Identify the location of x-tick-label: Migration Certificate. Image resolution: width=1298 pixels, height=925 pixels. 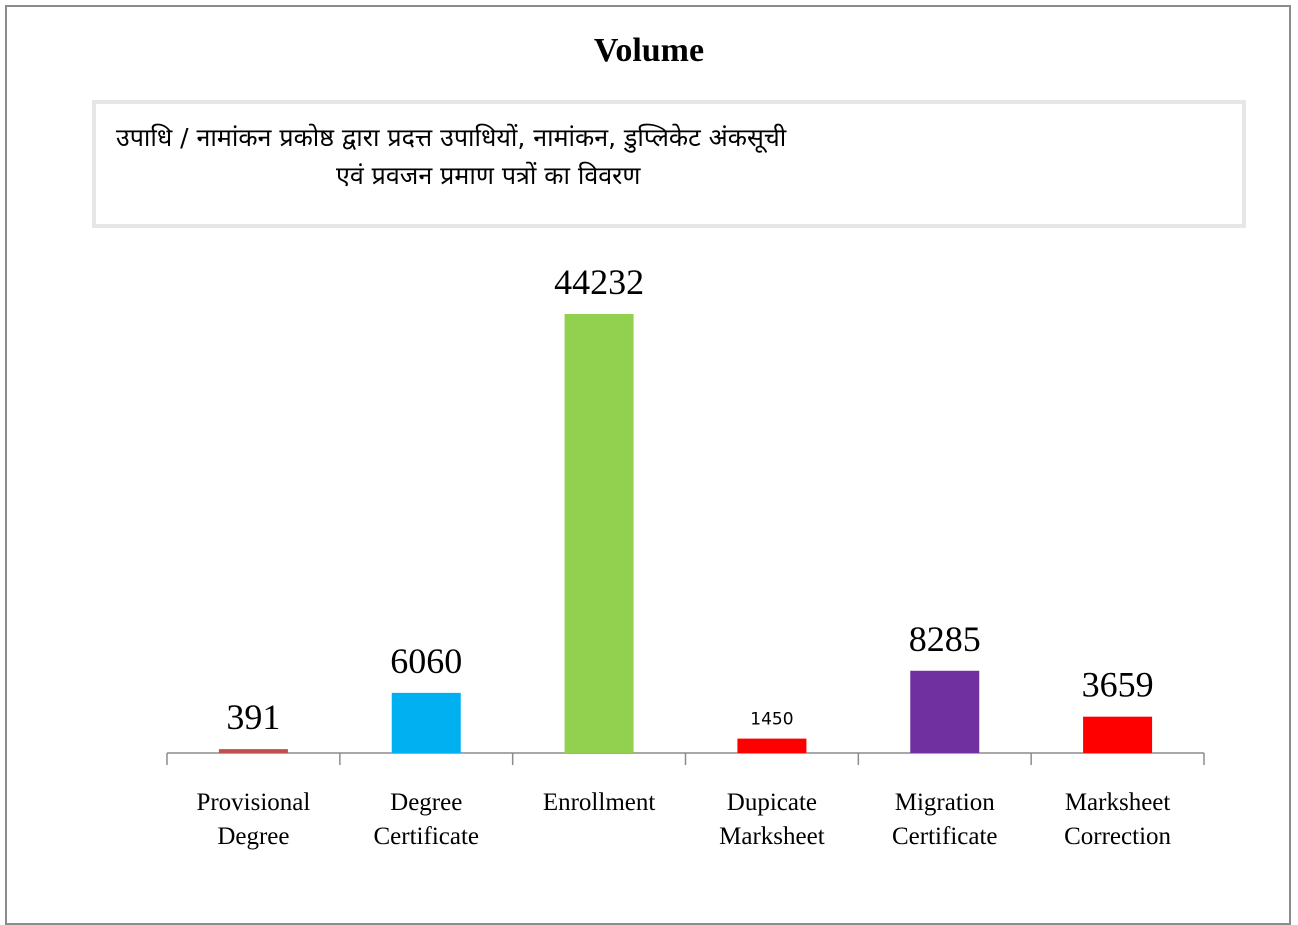
(945, 819).